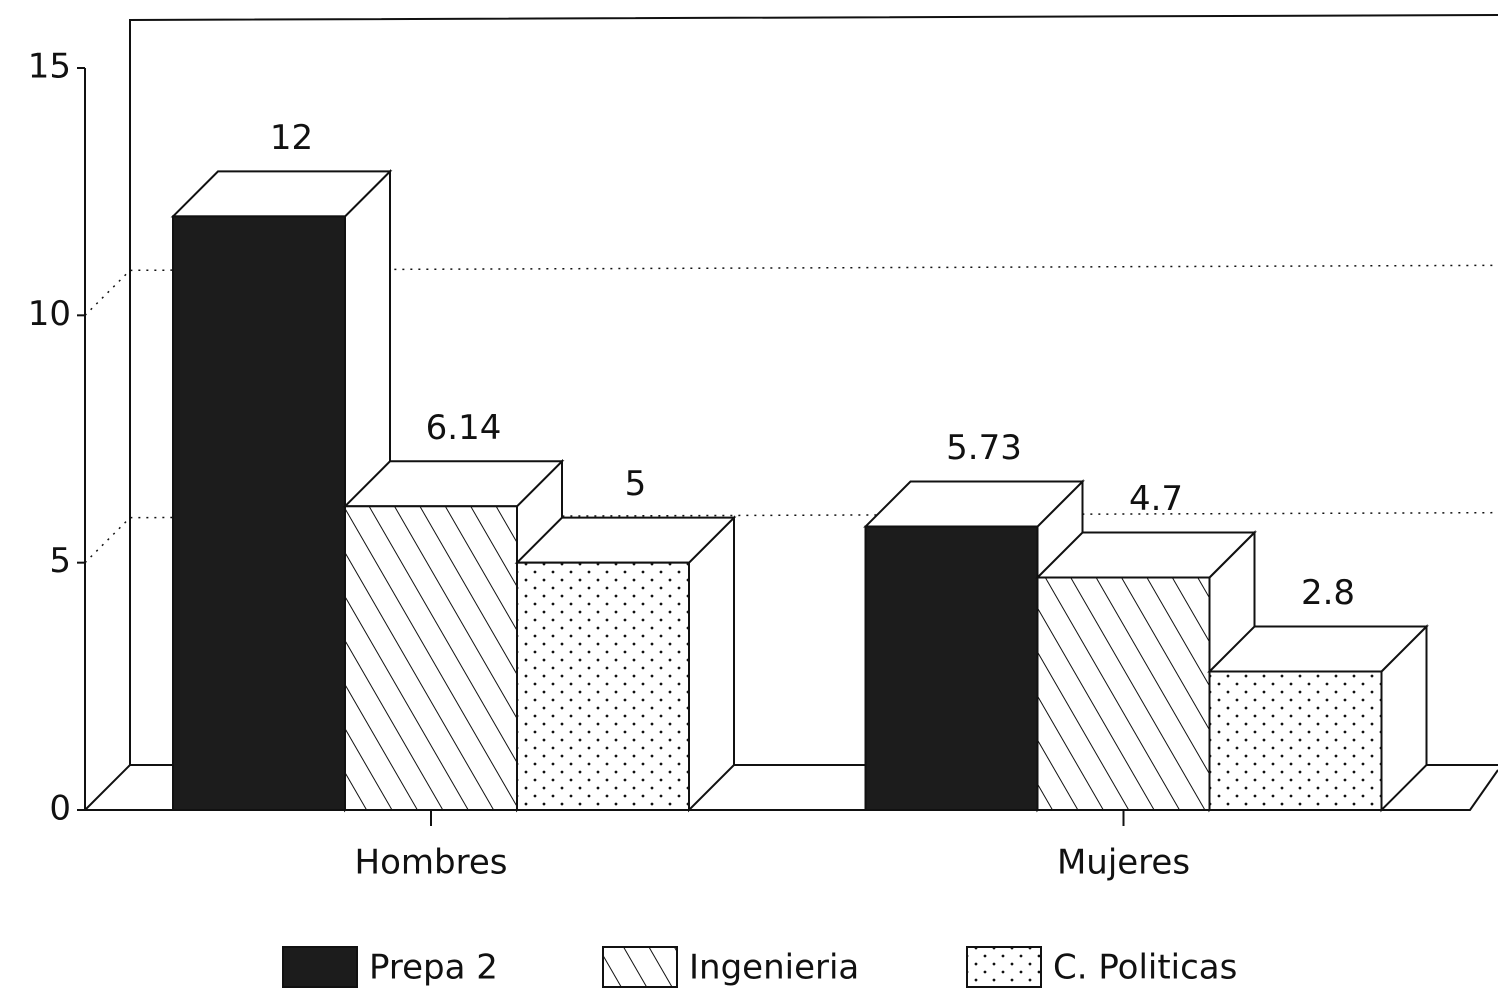  What do you see at coordinates (431, 863) in the screenshot?
I see `x-tick-label: Hombres` at bounding box center [431, 863].